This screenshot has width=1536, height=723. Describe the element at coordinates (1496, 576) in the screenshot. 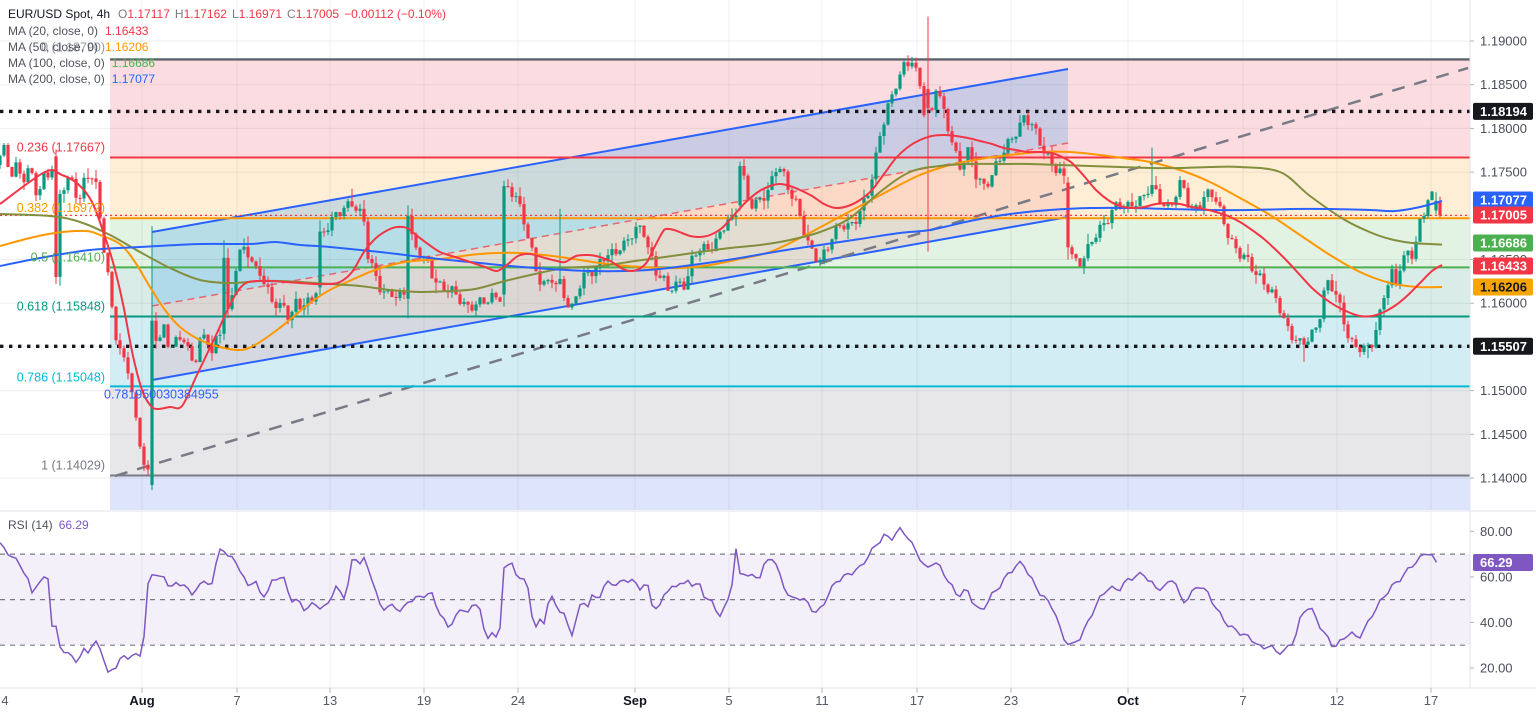

I see `svg-text: 60.00` at that location.